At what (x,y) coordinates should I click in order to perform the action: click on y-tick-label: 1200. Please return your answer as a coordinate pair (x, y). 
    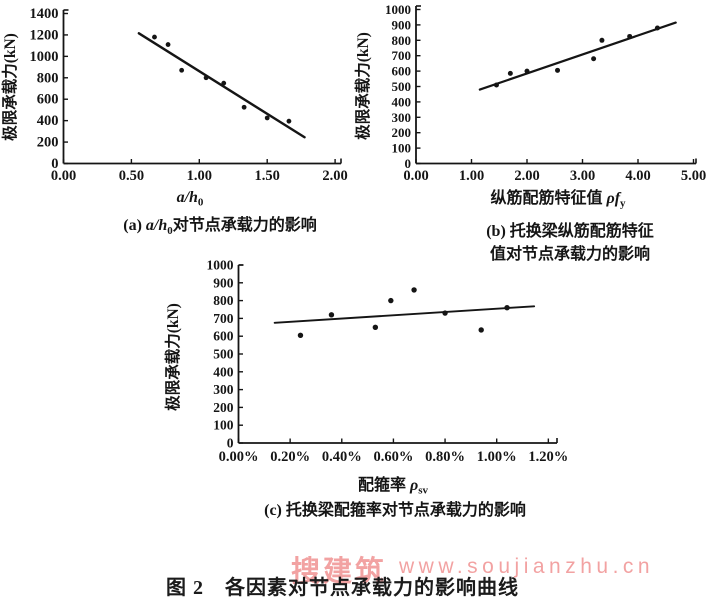
    Looking at the image, I should click on (44, 35).